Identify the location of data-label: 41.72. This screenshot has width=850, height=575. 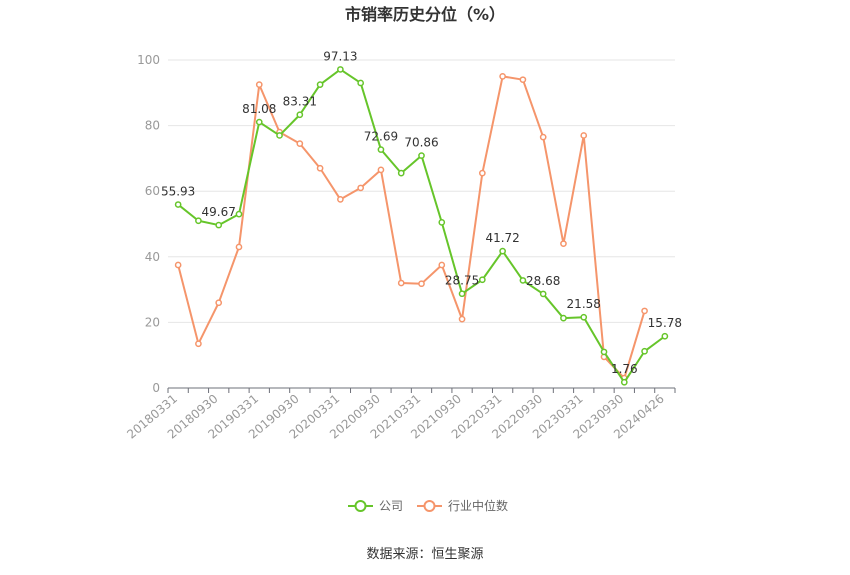
(502, 238).